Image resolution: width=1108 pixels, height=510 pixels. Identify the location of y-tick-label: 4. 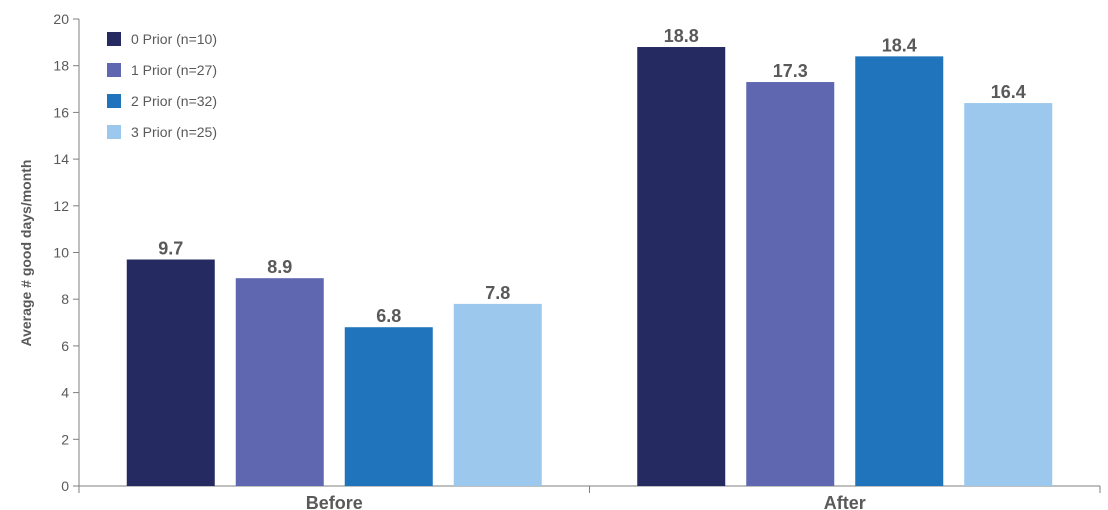
(65, 393).